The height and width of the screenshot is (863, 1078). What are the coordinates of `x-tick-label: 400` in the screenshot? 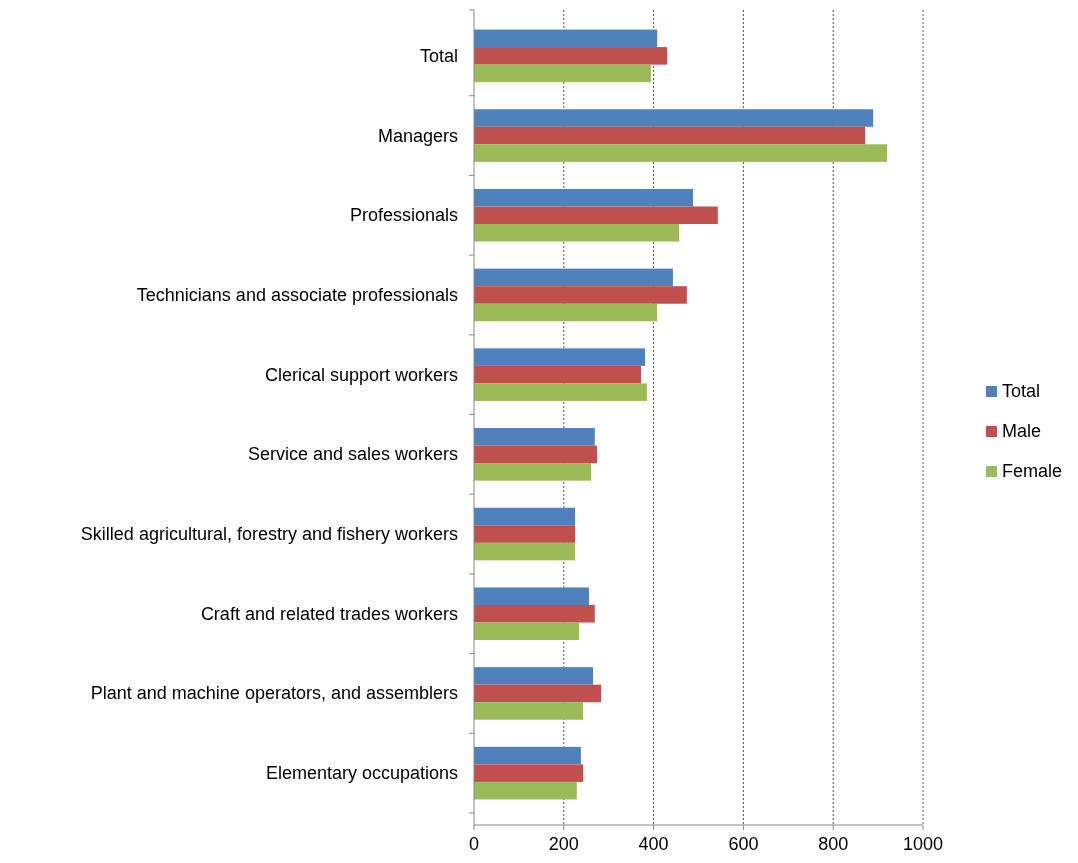 It's located at (653, 844).